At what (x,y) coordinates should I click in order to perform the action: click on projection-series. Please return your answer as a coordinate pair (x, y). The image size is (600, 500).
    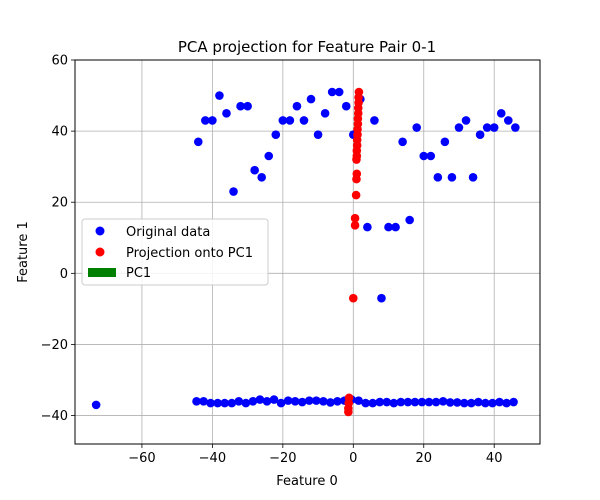
    Looking at the image, I should click on (354, 252).